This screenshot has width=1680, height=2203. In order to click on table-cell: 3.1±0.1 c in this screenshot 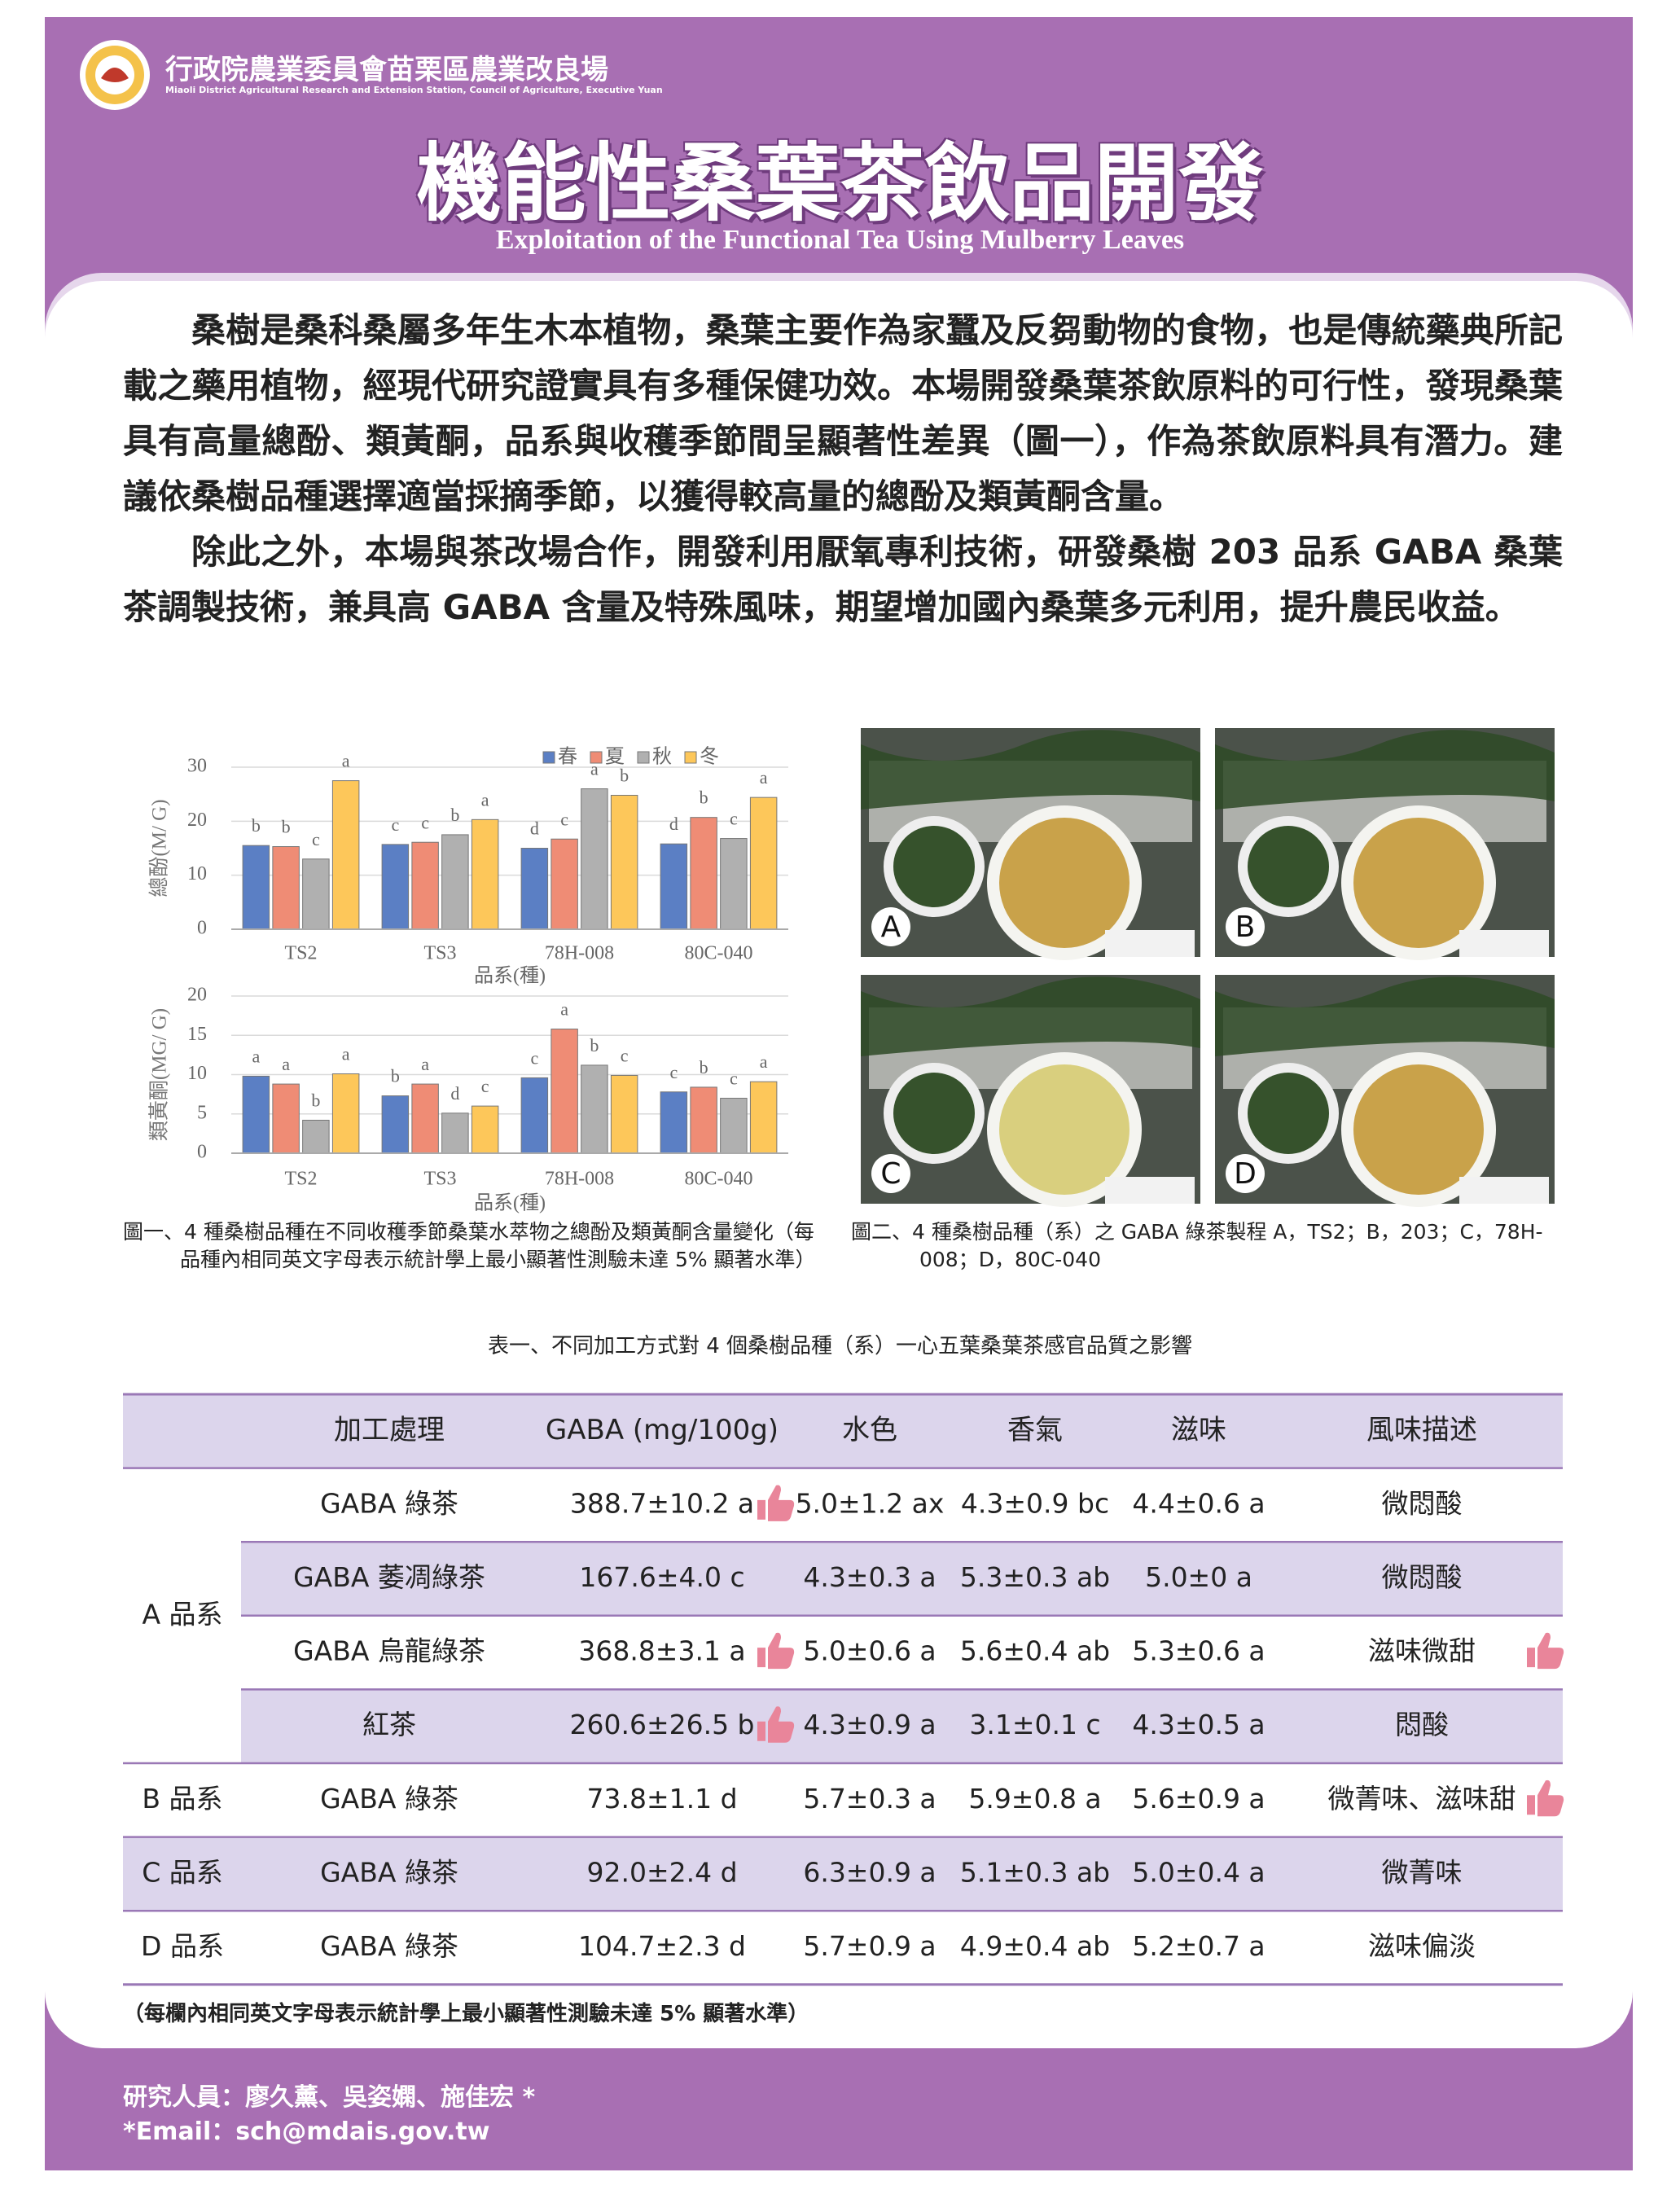, I will do `click(1034, 1724)`.